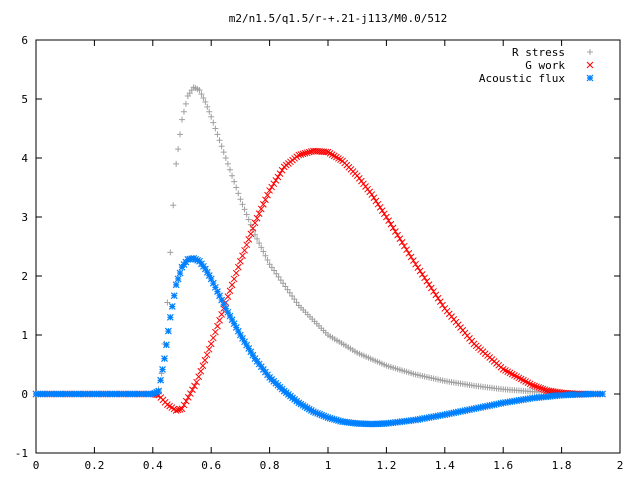 The width and height of the screenshot is (640, 480). I want to click on y-tick-label: 0, so click(24, 394).